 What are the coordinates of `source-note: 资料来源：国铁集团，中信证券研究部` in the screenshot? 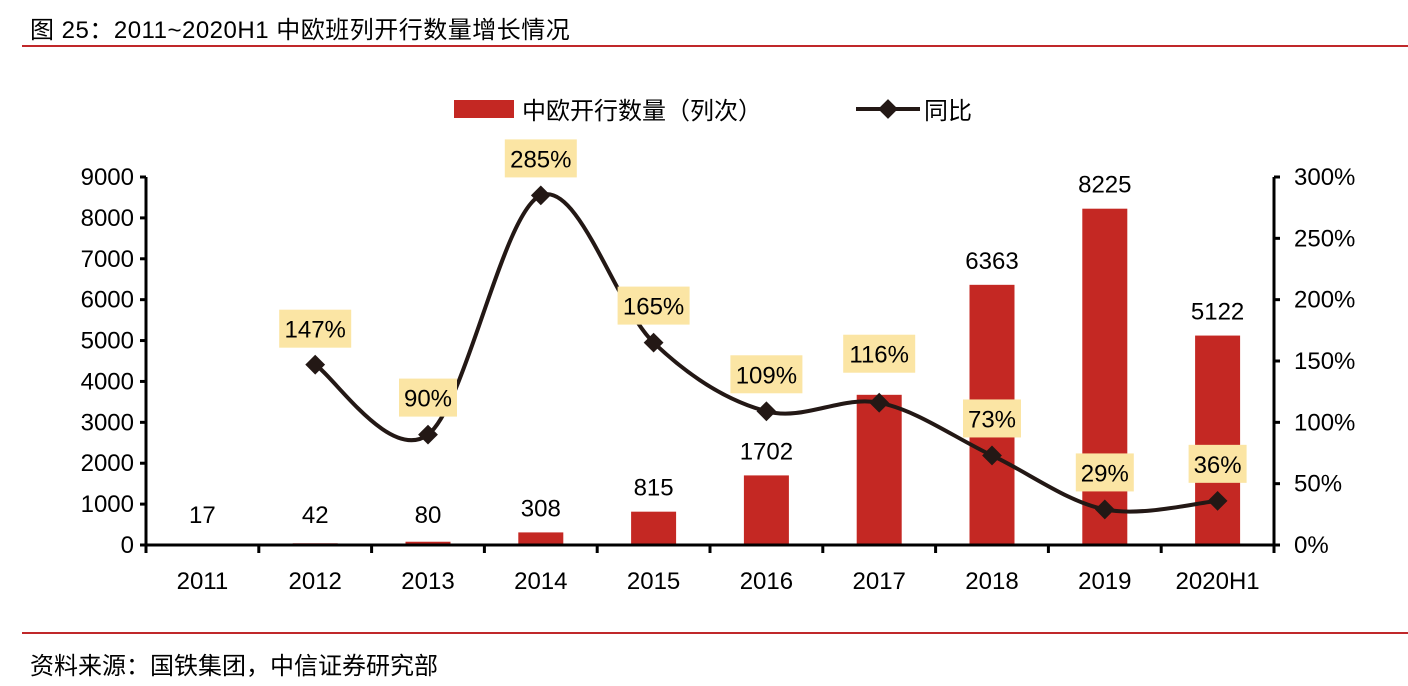 It's located at (234, 666).